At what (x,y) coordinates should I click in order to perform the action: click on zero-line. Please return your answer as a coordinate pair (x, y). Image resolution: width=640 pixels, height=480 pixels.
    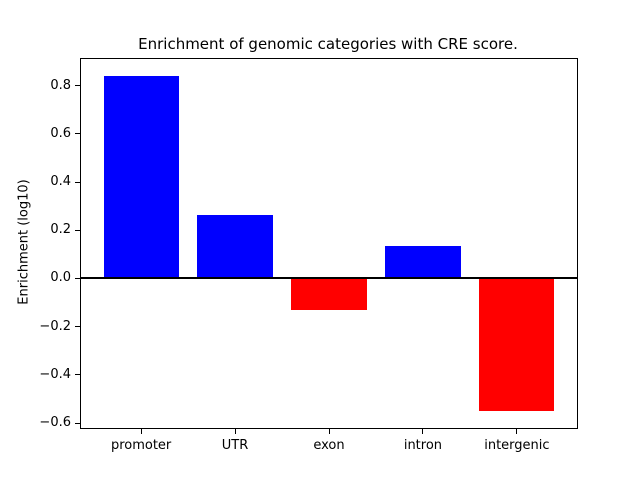
    Looking at the image, I should click on (329, 278).